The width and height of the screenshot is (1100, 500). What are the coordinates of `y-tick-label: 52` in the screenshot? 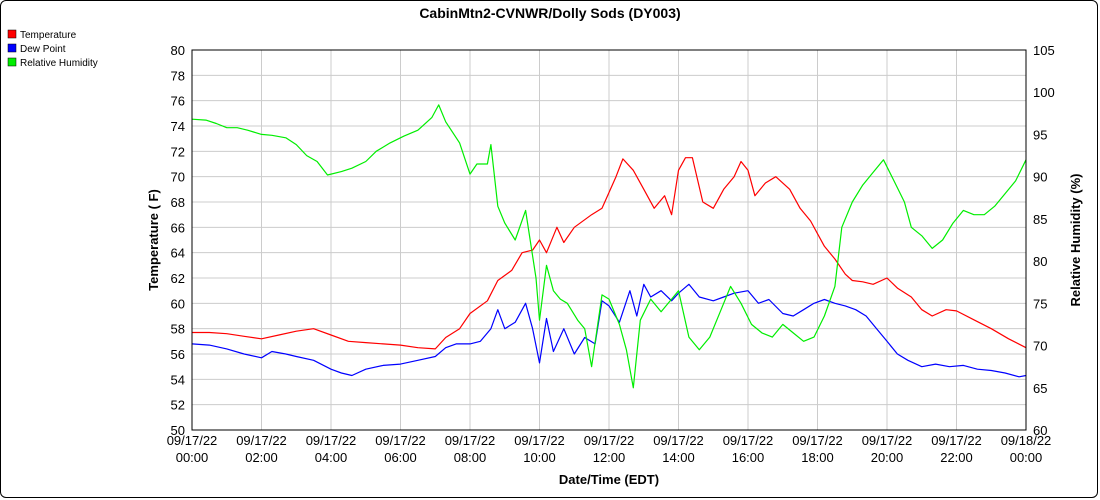 It's located at (178, 405).